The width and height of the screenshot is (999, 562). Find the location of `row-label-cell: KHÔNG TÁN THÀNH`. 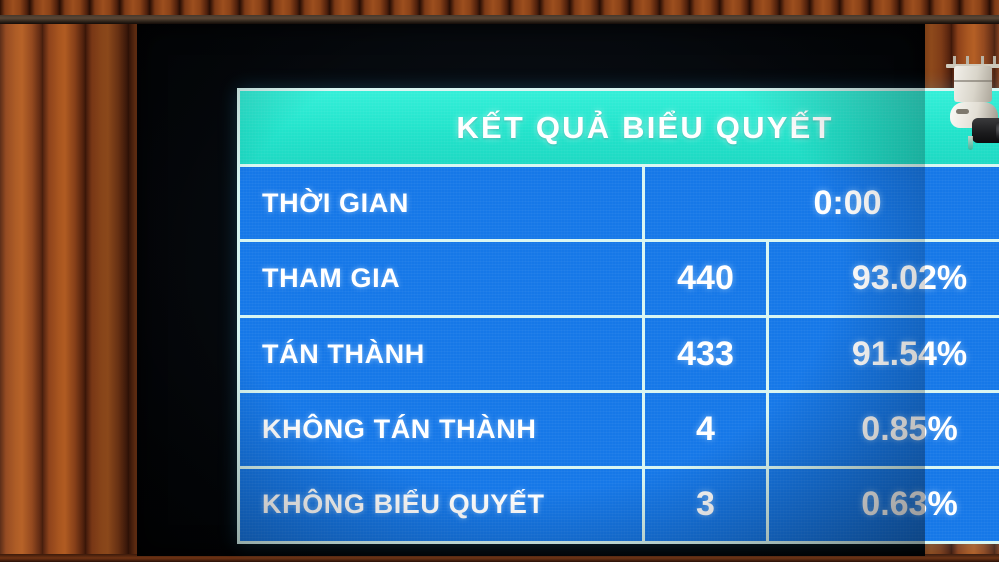

row-label-cell: KHÔNG TÁN THÀNH is located at coordinates (442, 429).